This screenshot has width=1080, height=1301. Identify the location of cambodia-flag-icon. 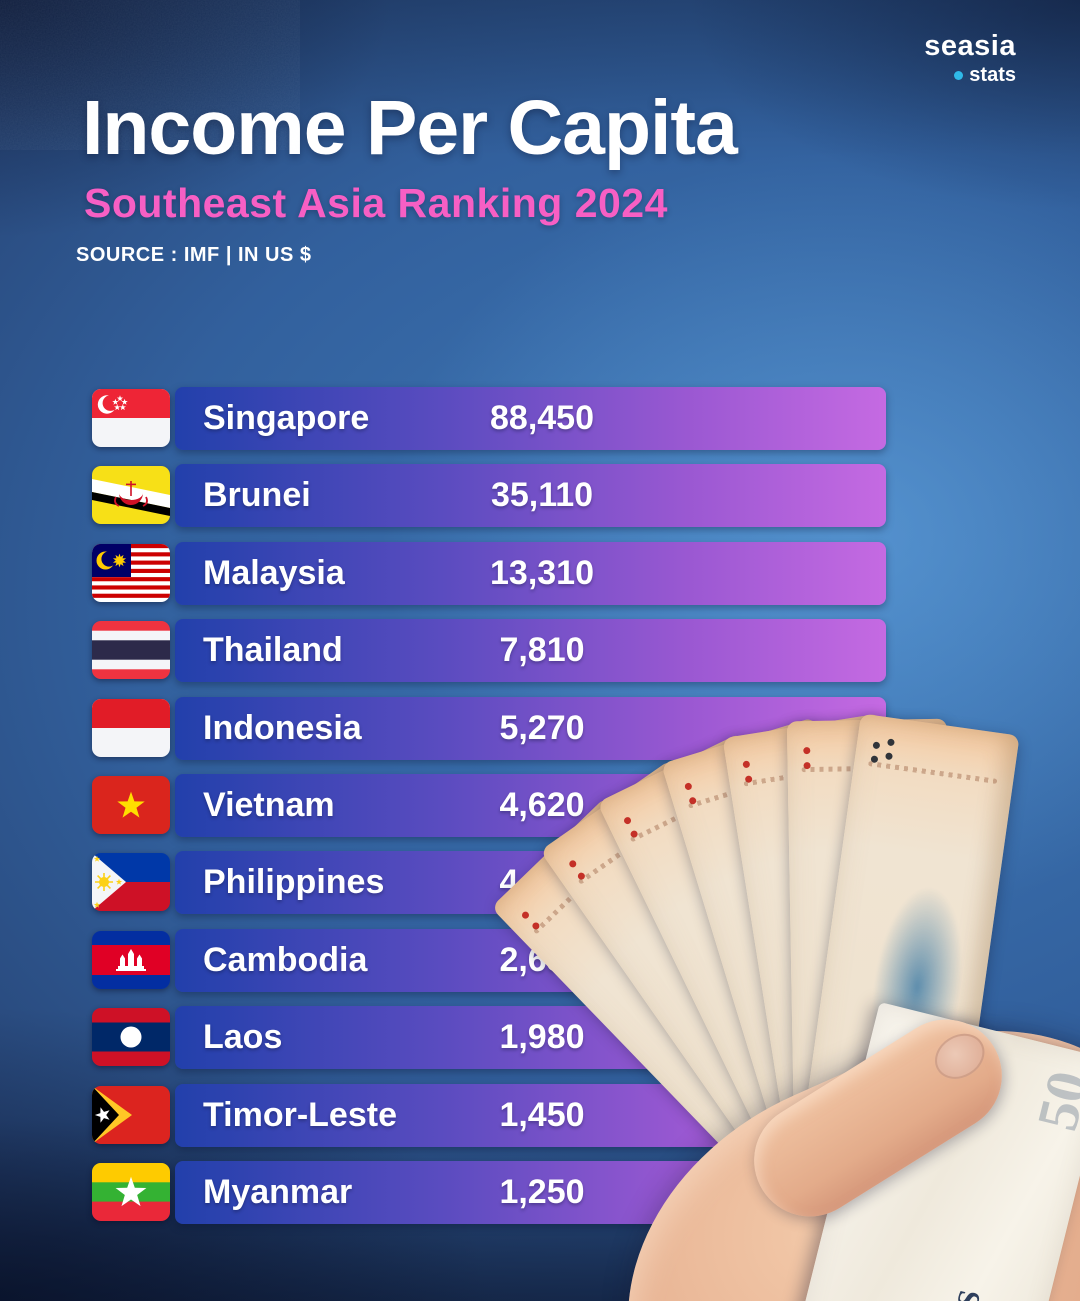
(131, 959).